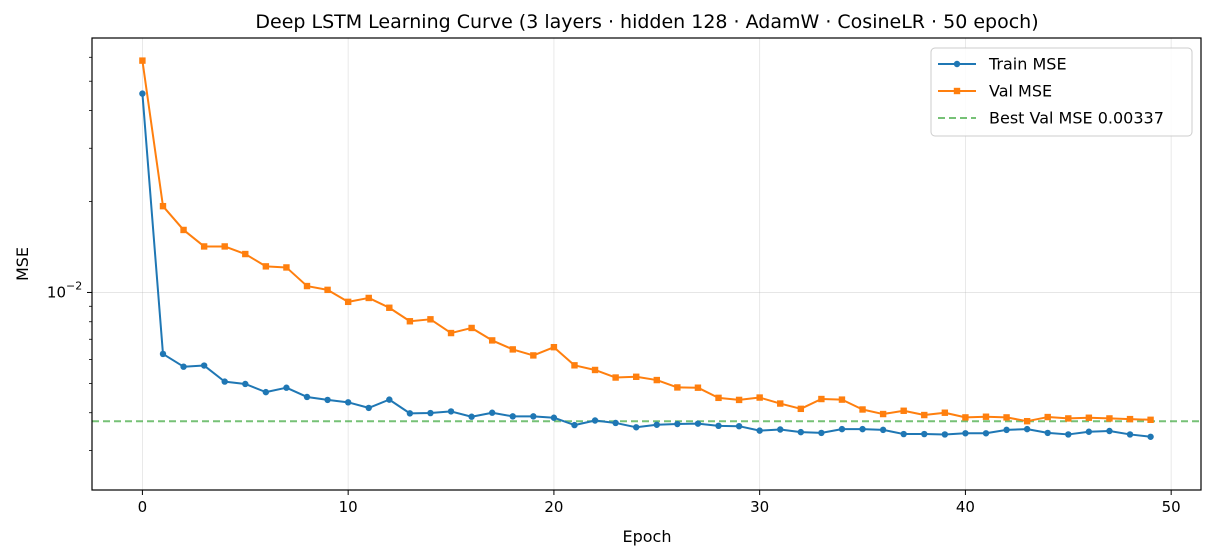  I want to click on y-axis-ticks: 10 −2, so click(69, 253).